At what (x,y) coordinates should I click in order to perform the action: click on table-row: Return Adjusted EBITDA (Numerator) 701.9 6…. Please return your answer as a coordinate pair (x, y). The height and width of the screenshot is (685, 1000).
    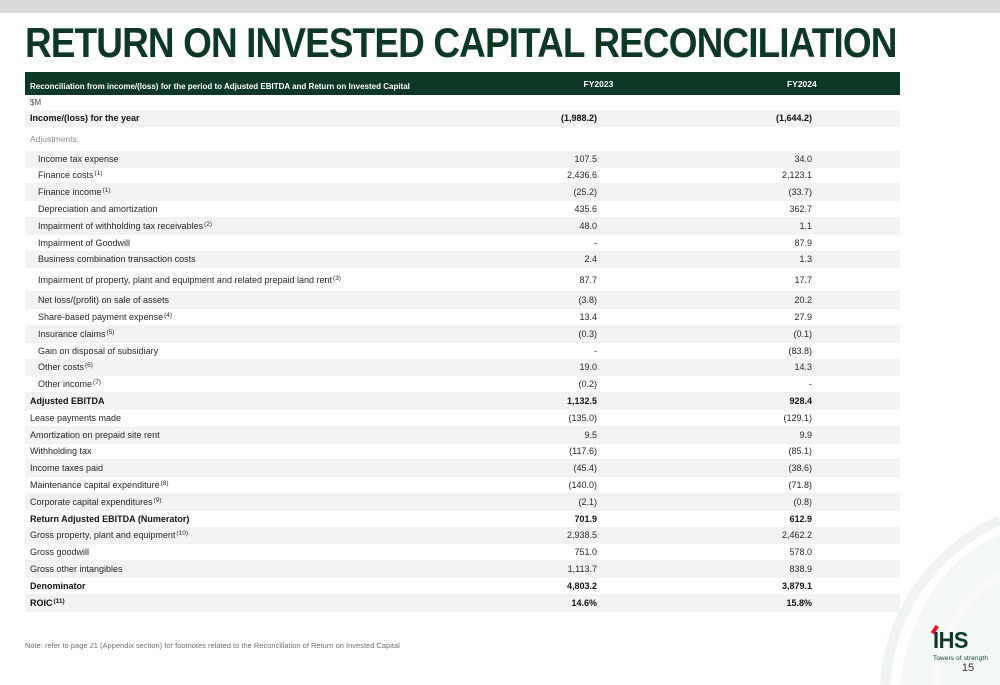
    Looking at the image, I should click on (462, 519).